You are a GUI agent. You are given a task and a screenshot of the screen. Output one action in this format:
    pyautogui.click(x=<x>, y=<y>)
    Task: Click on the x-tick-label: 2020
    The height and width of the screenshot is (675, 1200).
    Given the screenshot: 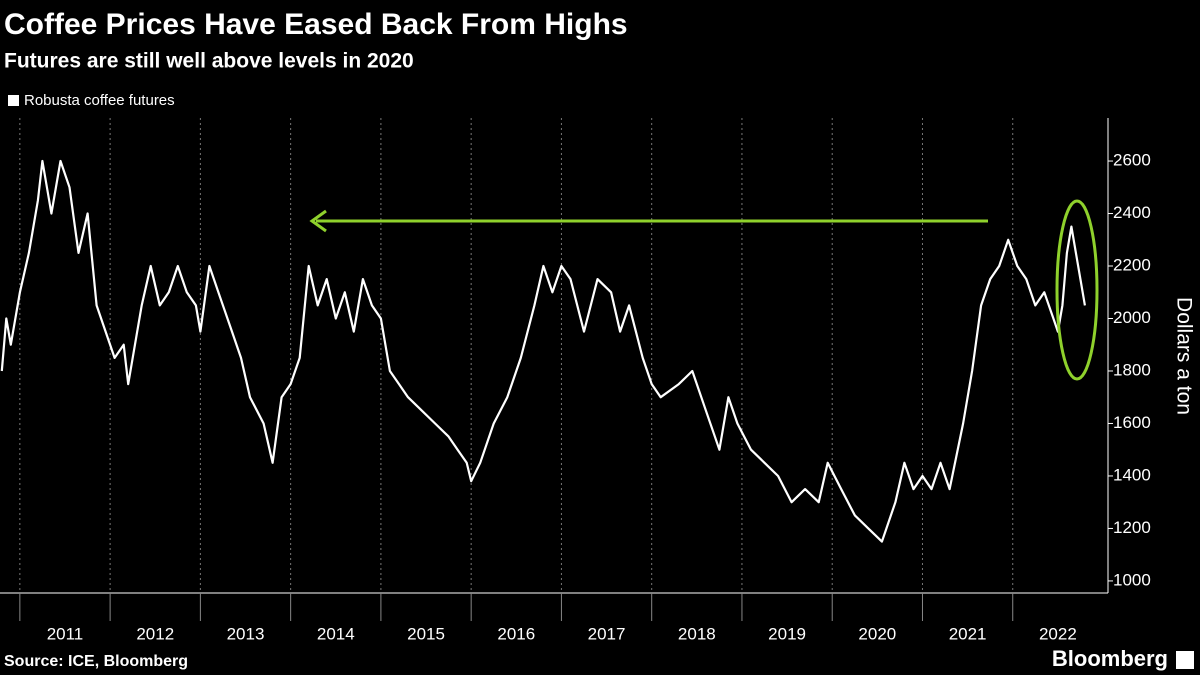 What is the action you would take?
    pyautogui.click(x=877, y=633)
    